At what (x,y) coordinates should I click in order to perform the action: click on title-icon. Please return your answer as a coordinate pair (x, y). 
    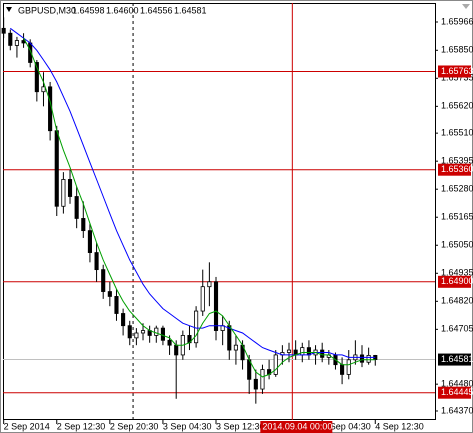
    Looking at the image, I should click on (9, 9).